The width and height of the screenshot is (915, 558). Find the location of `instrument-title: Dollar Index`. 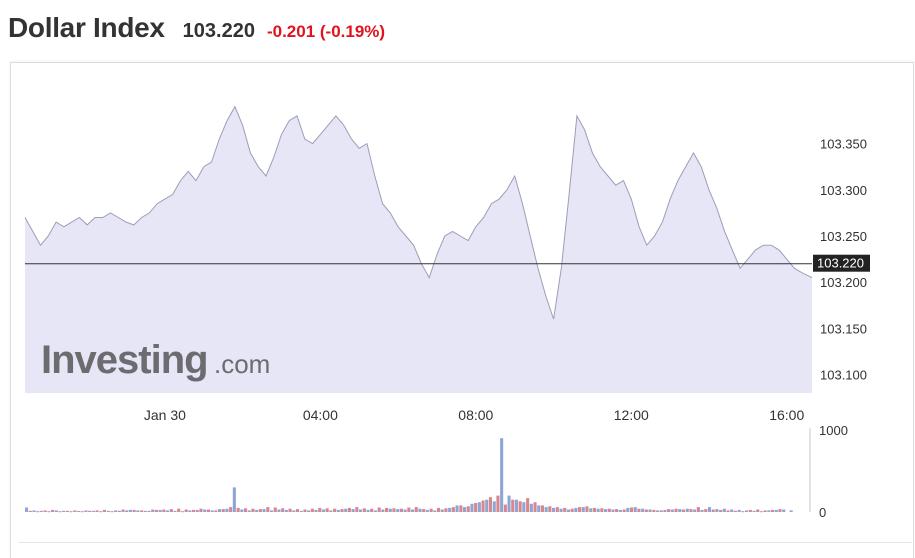

instrument-title: Dollar Index is located at coordinates (86, 27).